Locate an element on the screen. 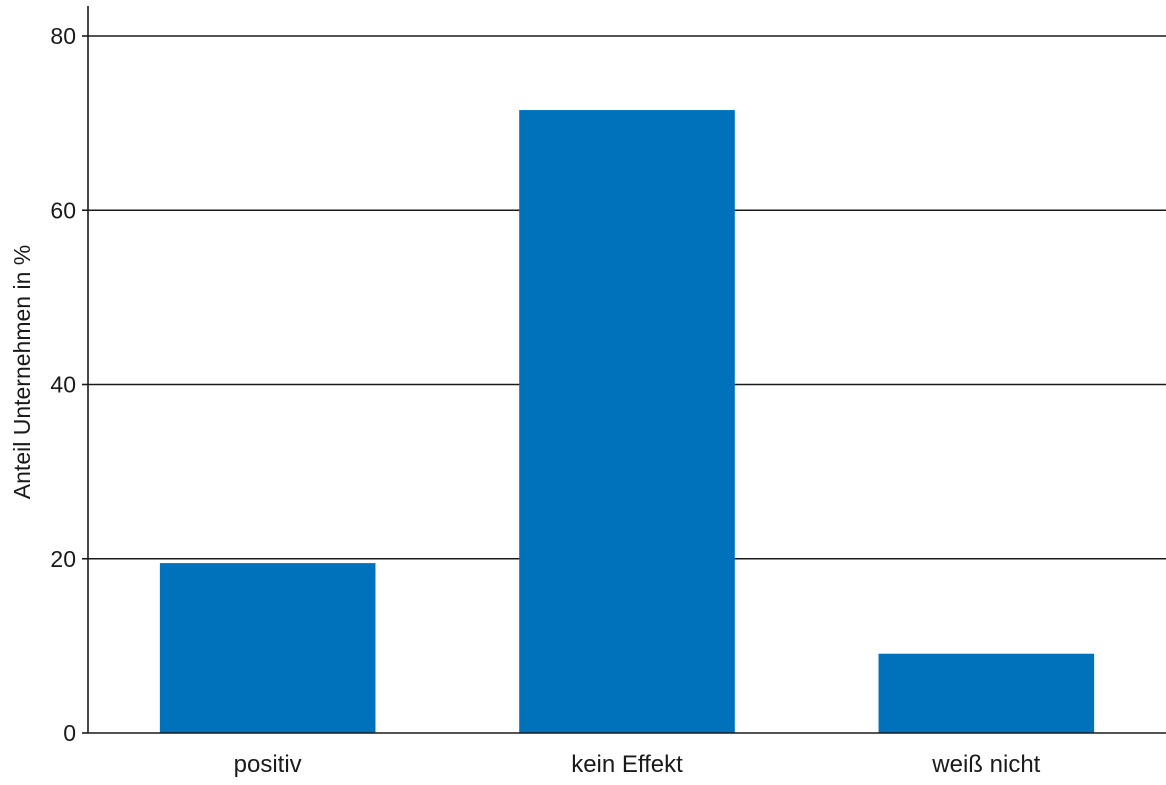  x-tick-label-0: positiv is located at coordinates (268, 764).